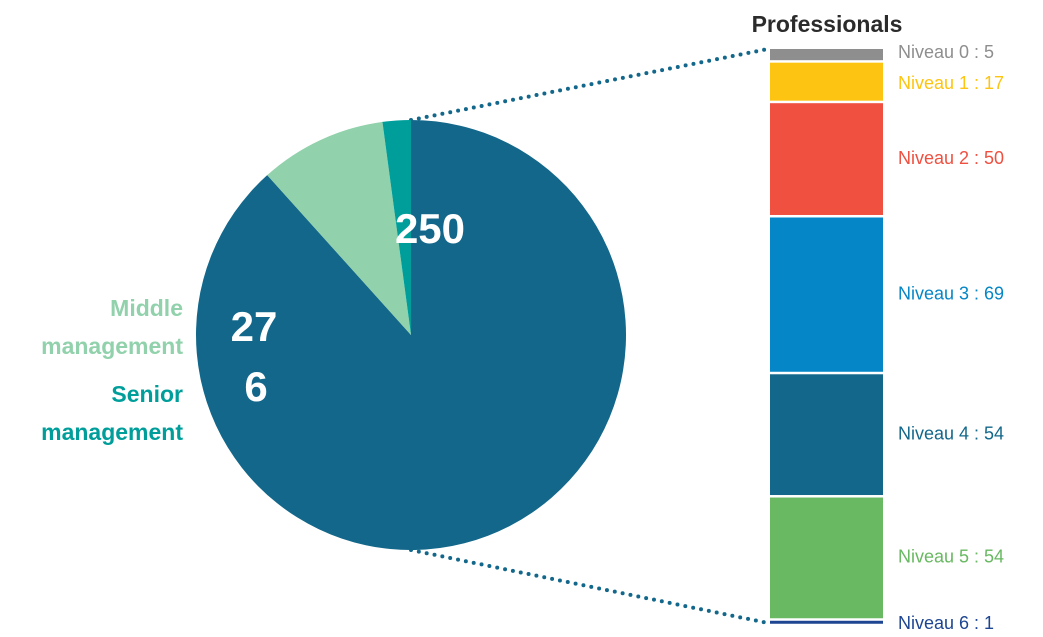  Describe the element at coordinates (951, 433) in the screenshot. I see `bar-segment-label-4: Niveau 4 : 54` at that location.